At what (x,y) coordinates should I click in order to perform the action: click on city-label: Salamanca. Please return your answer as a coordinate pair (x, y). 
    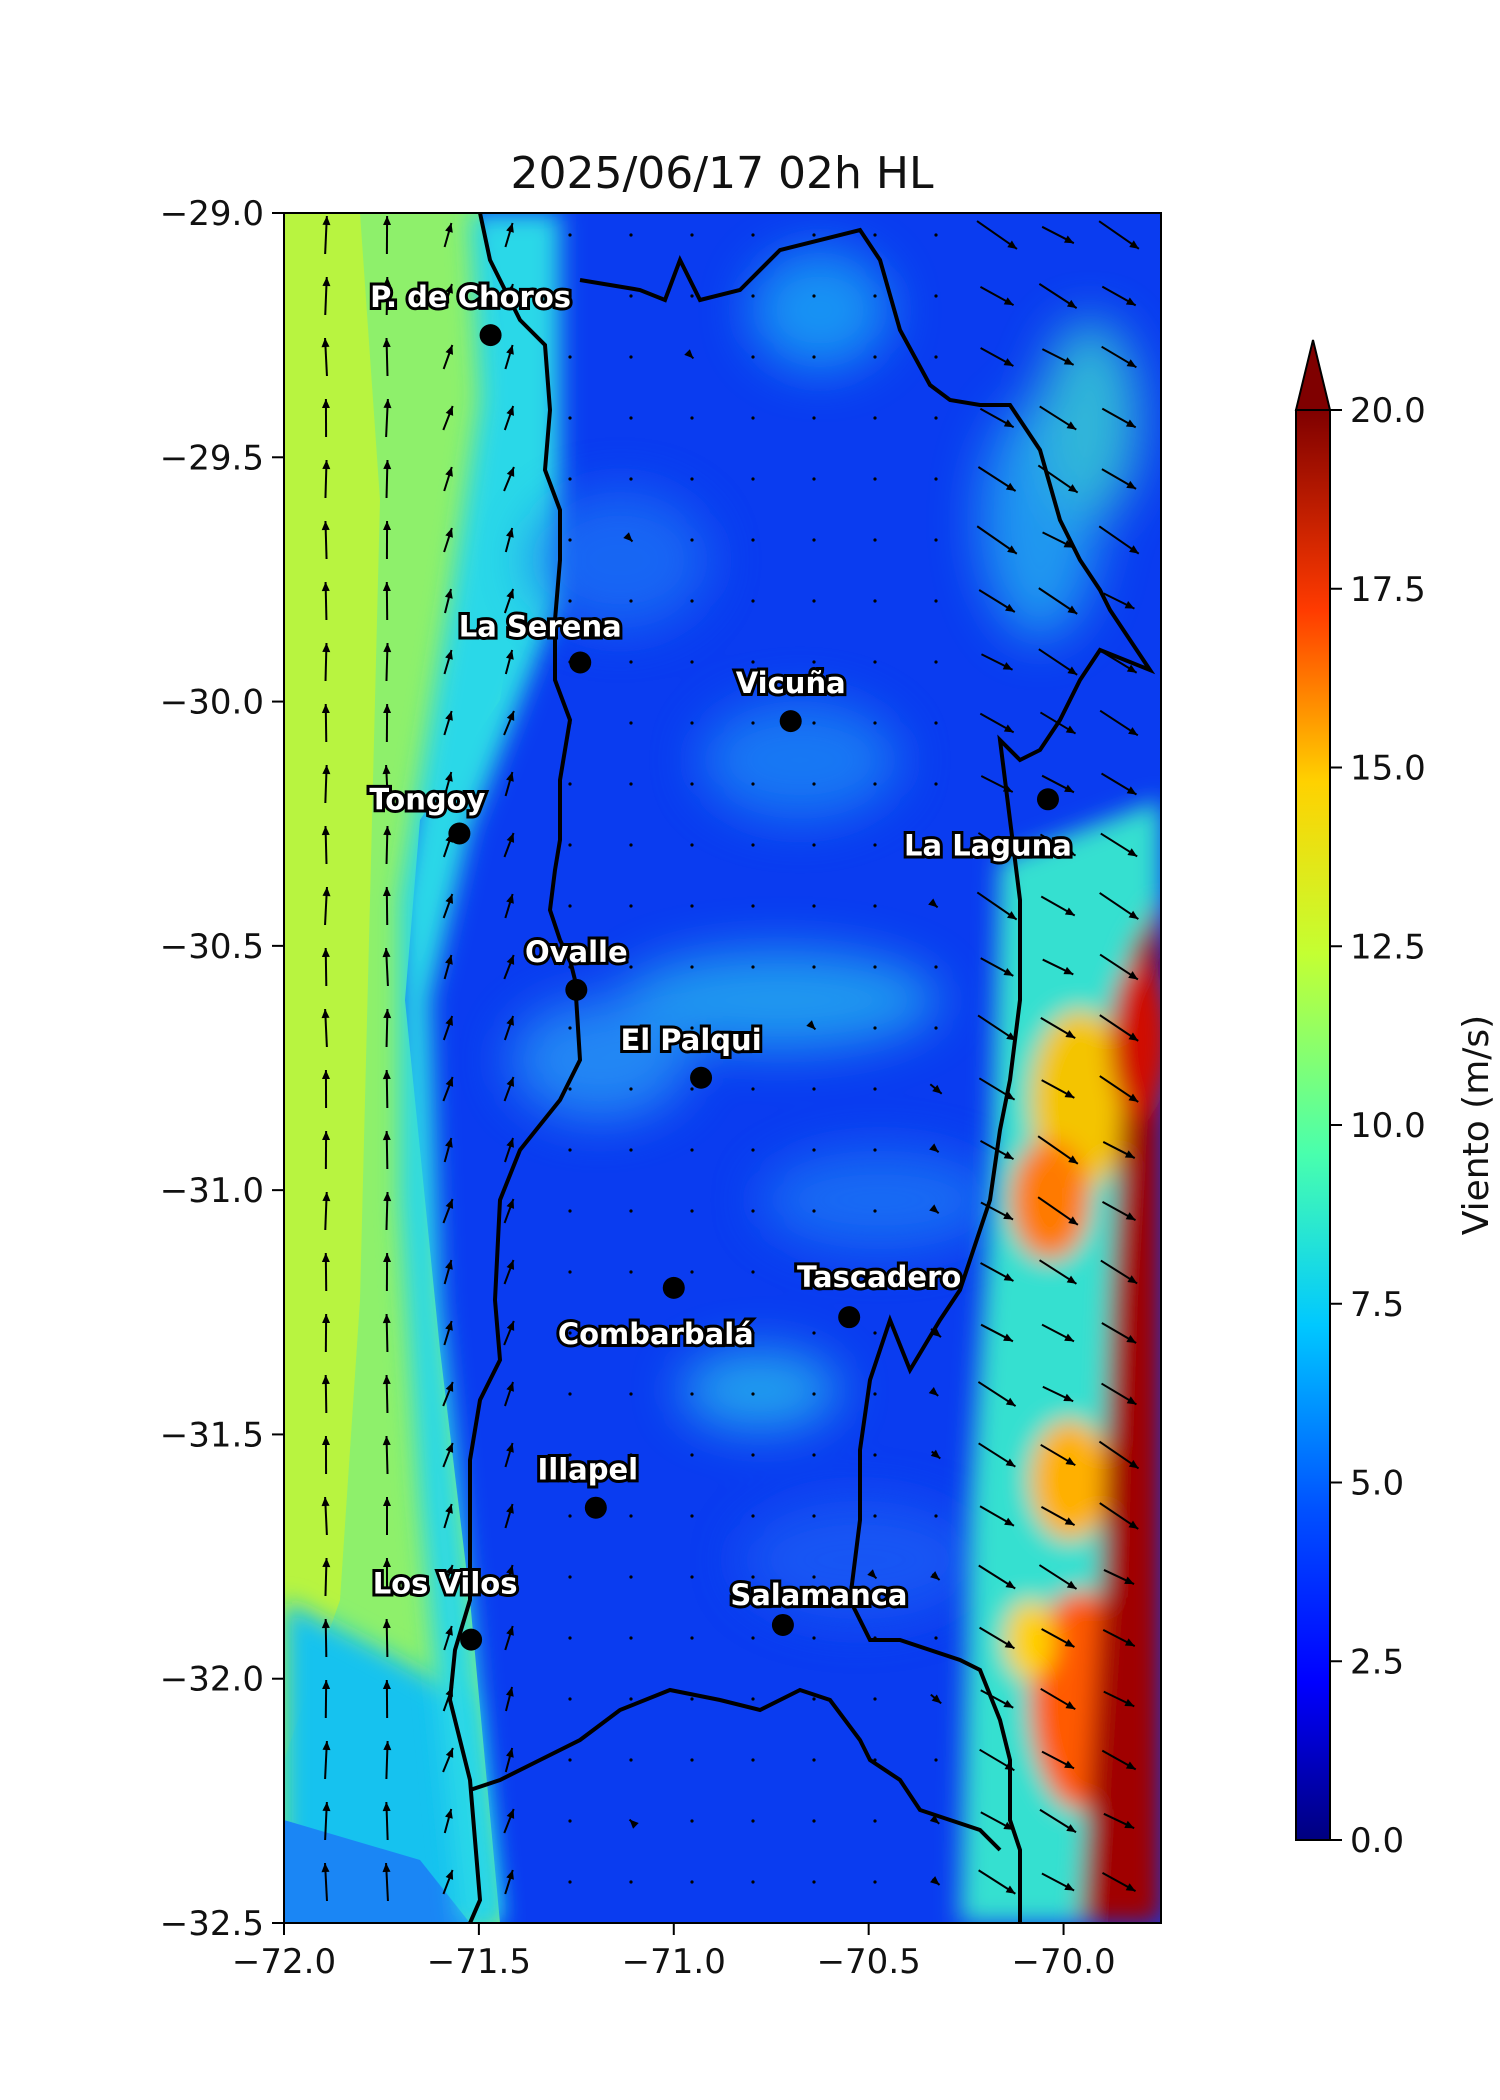
    Looking at the image, I should click on (818, 1595).